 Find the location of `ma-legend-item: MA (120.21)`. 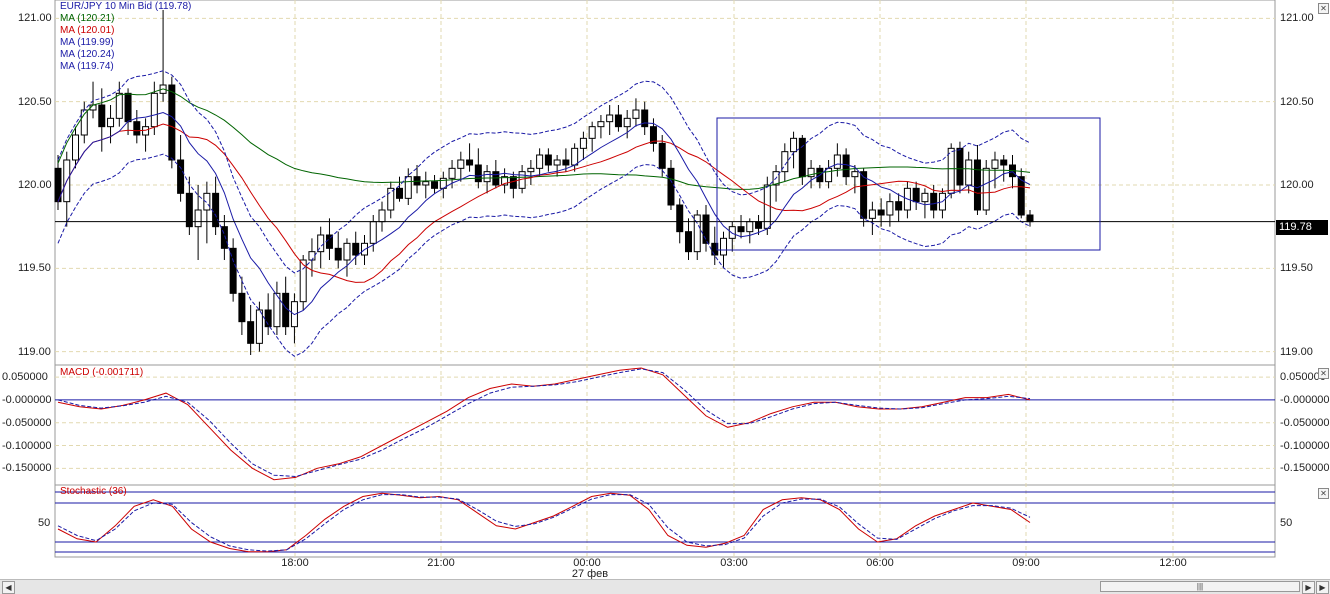

ma-legend-item: MA (120.21) is located at coordinates (87, 18).